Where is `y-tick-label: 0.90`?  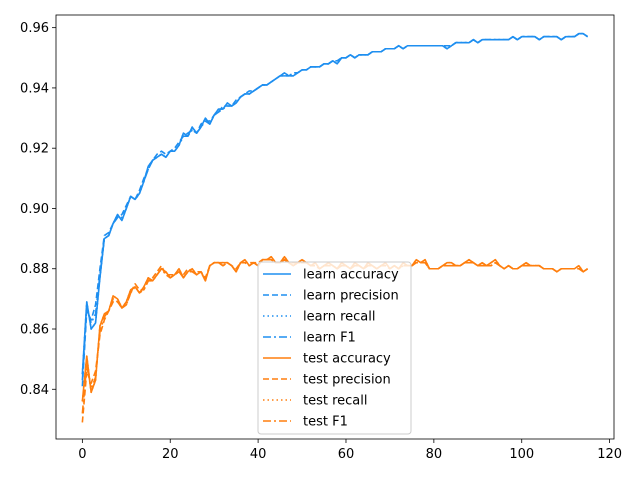 y-tick-label: 0.90 is located at coordinates (34, 209).